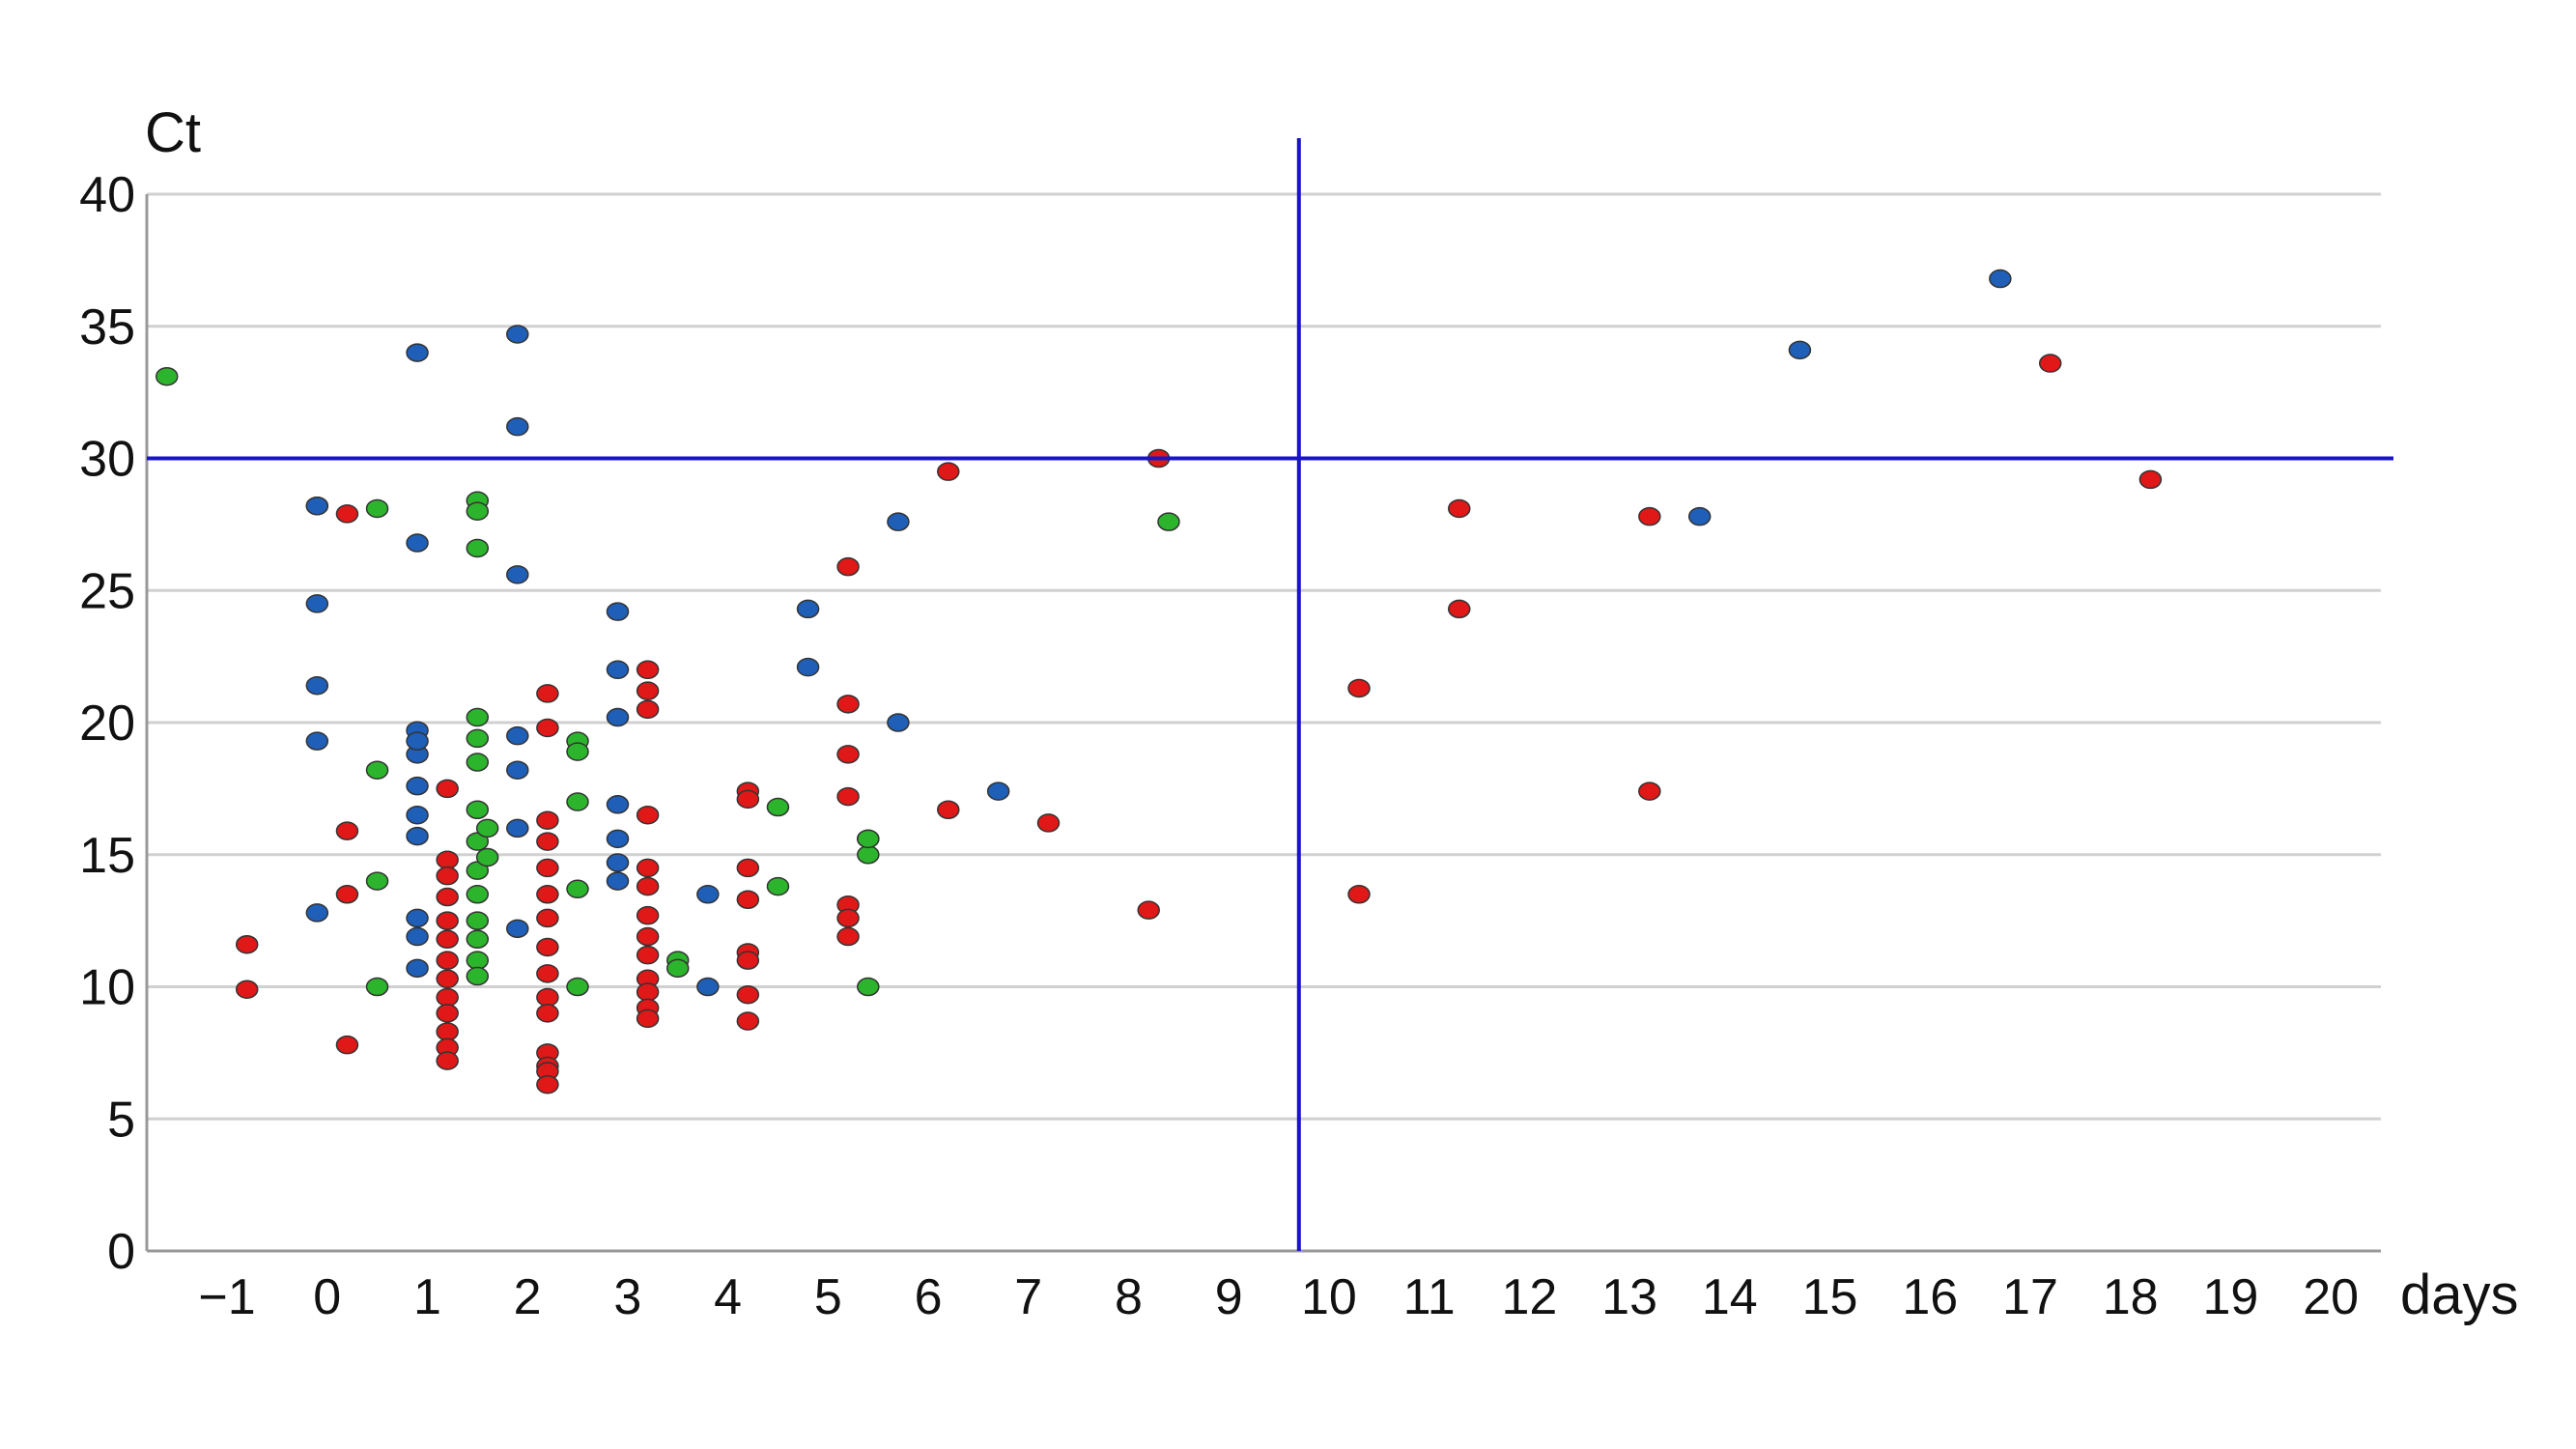 This screenshot has height=1449, width=2576. What do you see at coordinates (107, 327) in the screenshot?
I see `y-tick-label: 35` at bounding box center [107, 327].